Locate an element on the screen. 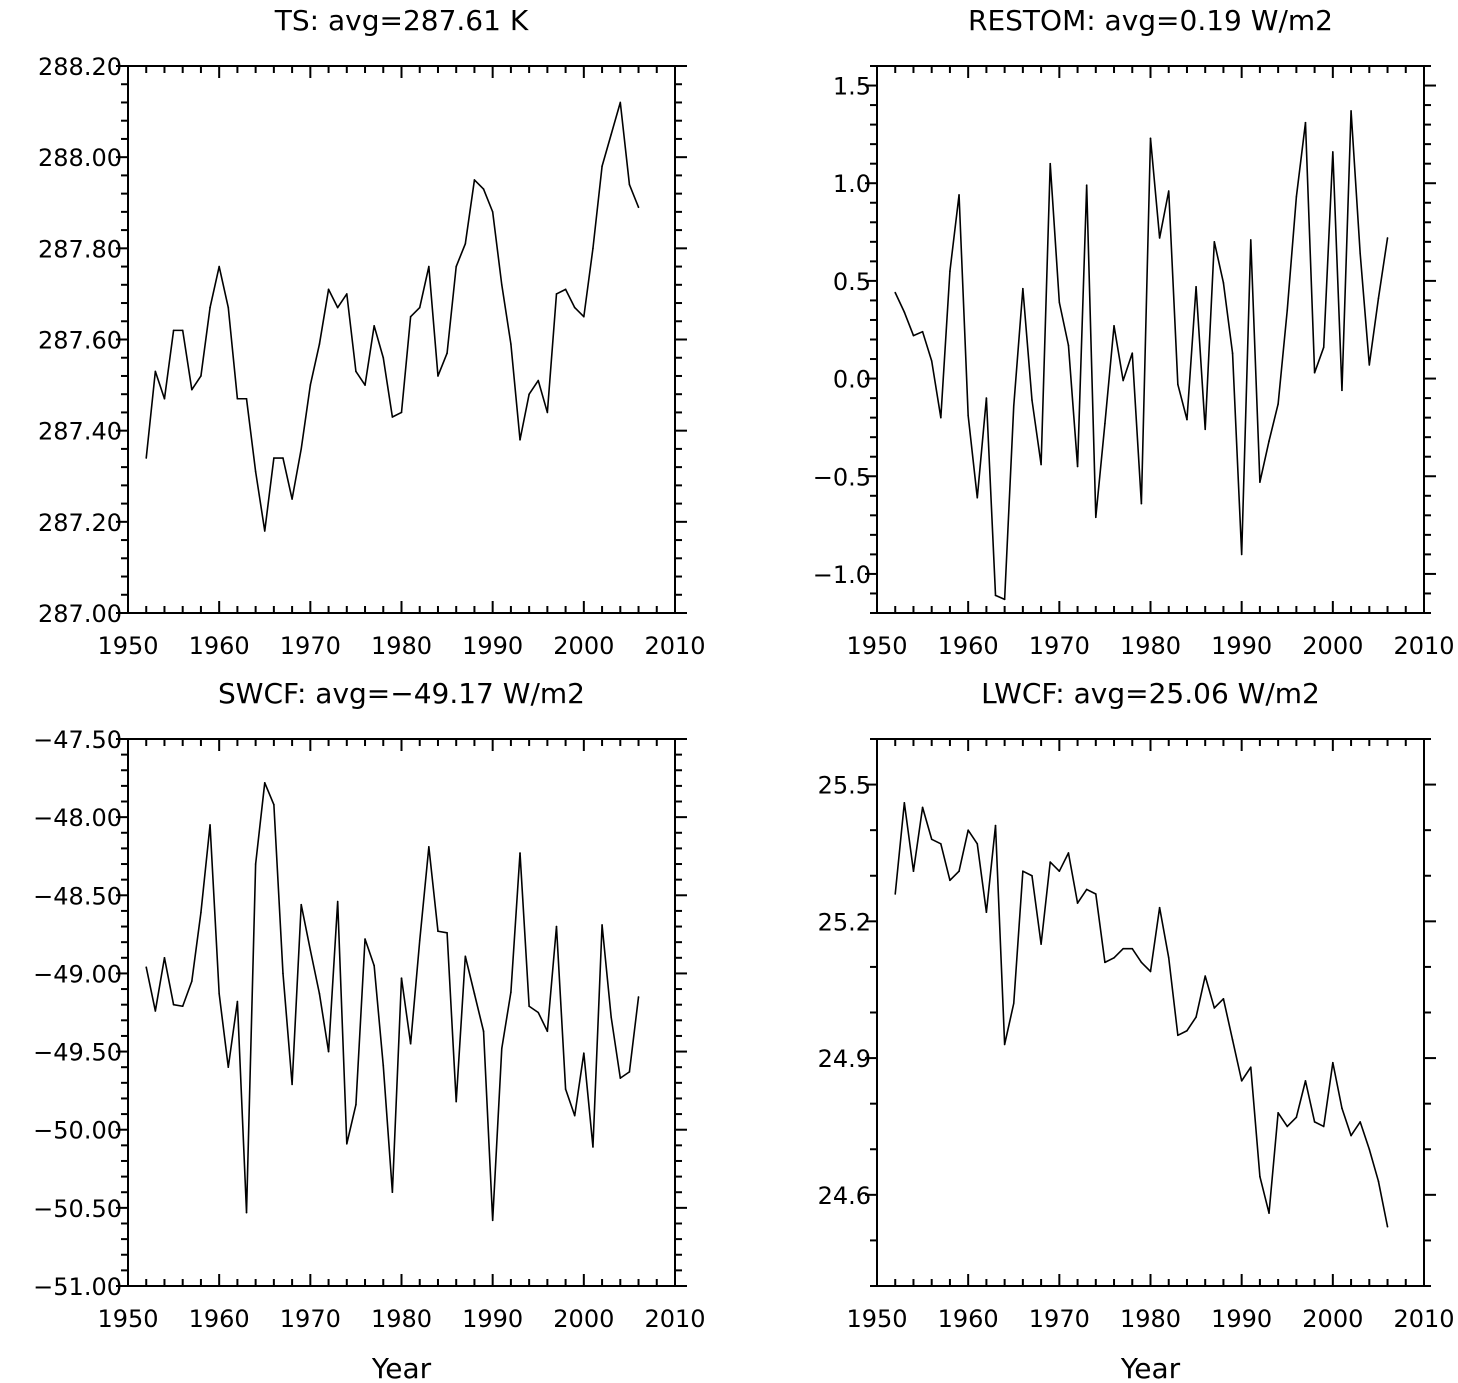 The width and height of the screenshot is (1458, 1383). y-tick-label: −48.50 is located at coordinates (77, 896).